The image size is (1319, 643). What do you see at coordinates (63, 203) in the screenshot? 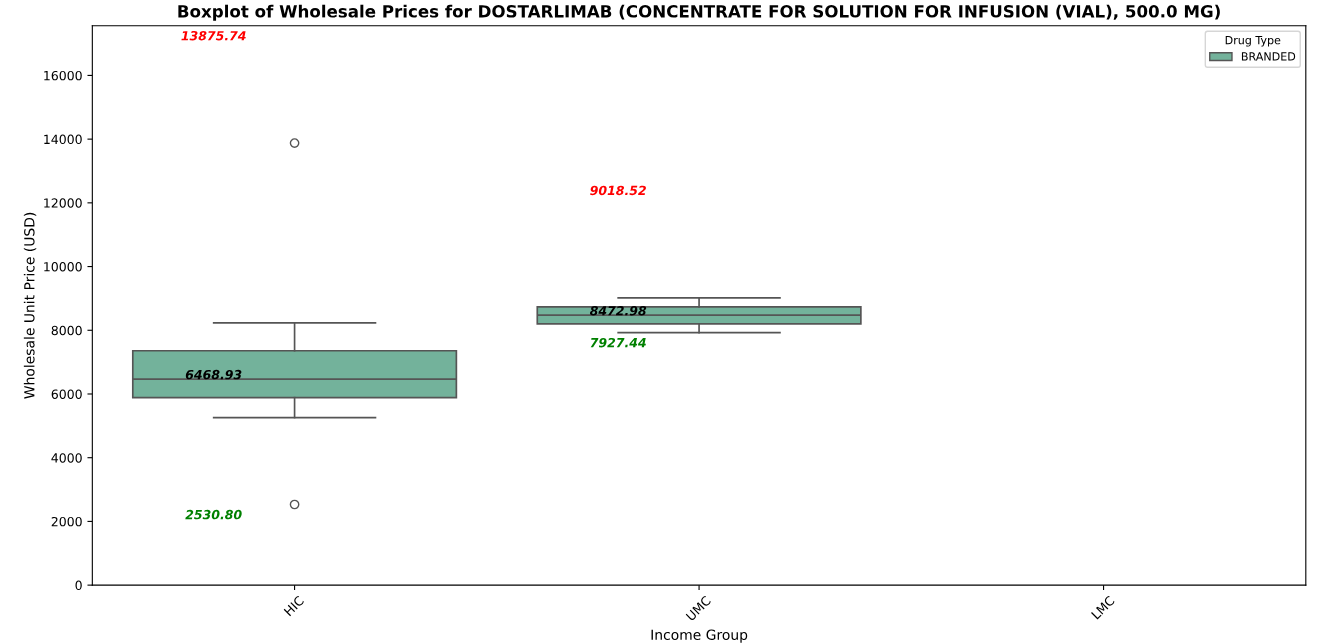
I see `y-tick-label: 12000` at bounding box center [63, 203].